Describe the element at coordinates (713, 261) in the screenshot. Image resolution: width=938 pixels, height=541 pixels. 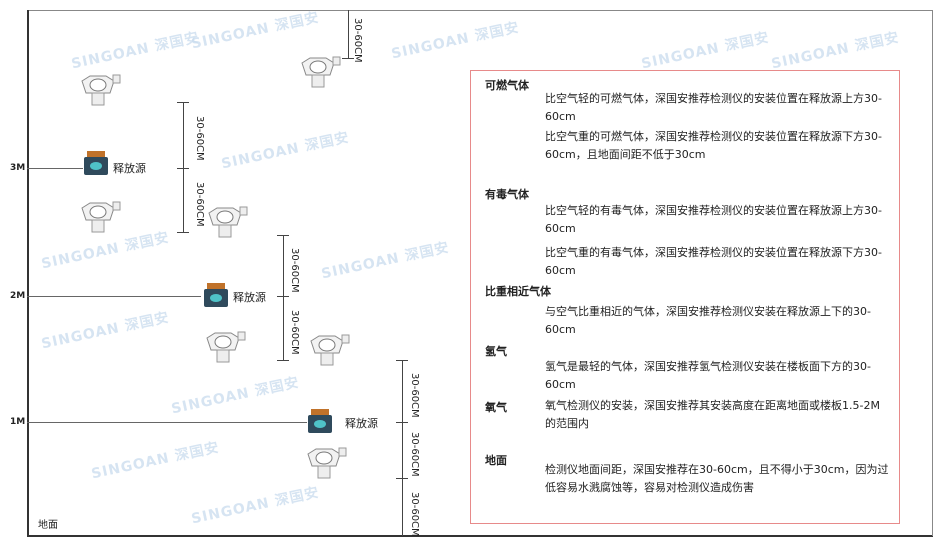
I see `toxic-heavy-text: 比空气重的有毒气体，深国安推荐检测仪的安装位置在释放源下方30-60cm` at that location.